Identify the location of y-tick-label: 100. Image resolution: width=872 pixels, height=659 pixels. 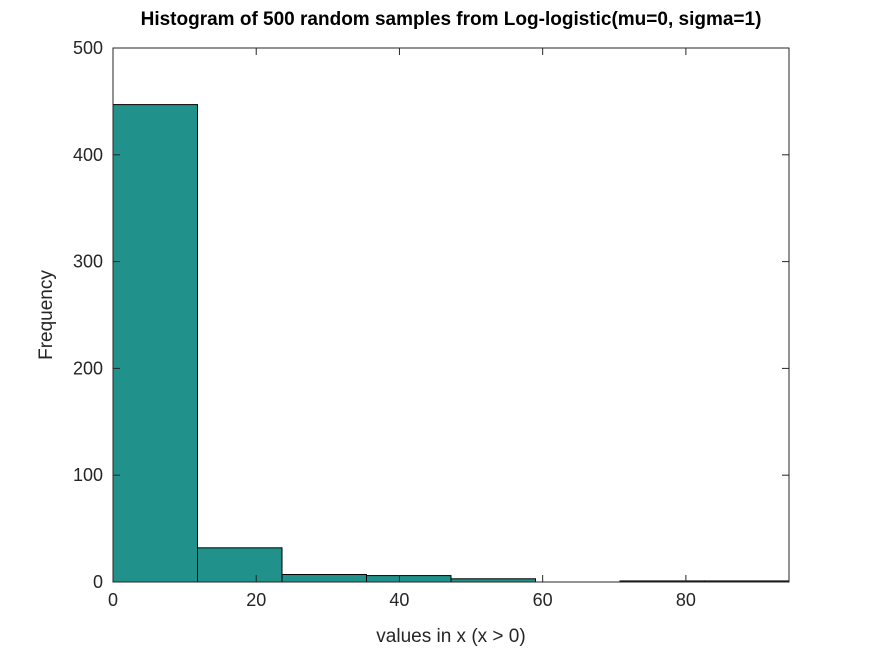
(88, 475).